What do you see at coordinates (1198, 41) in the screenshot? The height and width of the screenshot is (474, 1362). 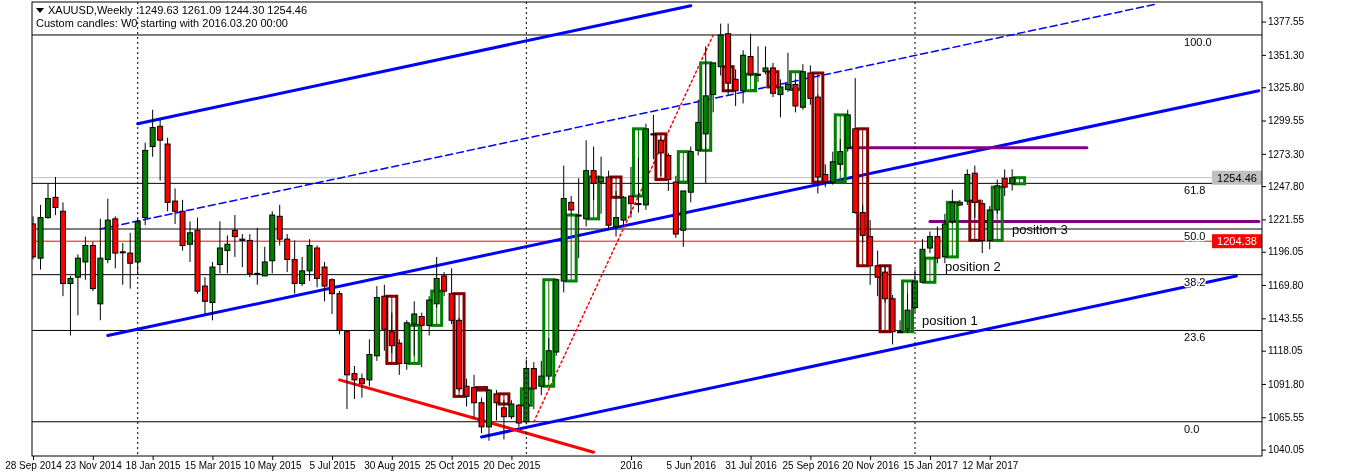 I see `annotation: 100.0` at bounding box center [1198, 41].